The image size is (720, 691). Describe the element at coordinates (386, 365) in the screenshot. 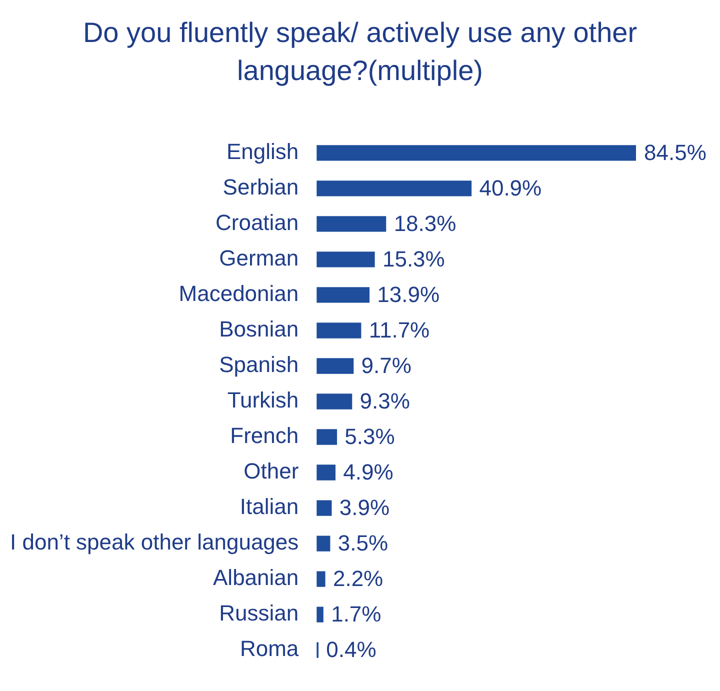

I see `data-label: 9.7%` at that location.